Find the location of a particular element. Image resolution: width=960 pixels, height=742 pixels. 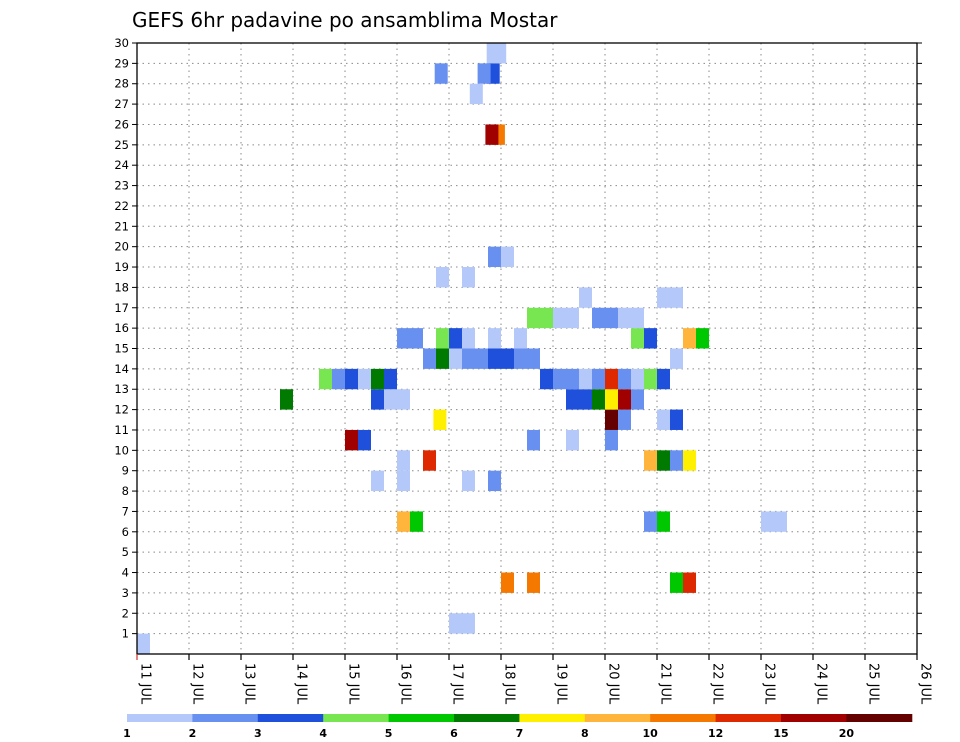

x-tick-label: 15 JUL is located at coordinates (353, 684).